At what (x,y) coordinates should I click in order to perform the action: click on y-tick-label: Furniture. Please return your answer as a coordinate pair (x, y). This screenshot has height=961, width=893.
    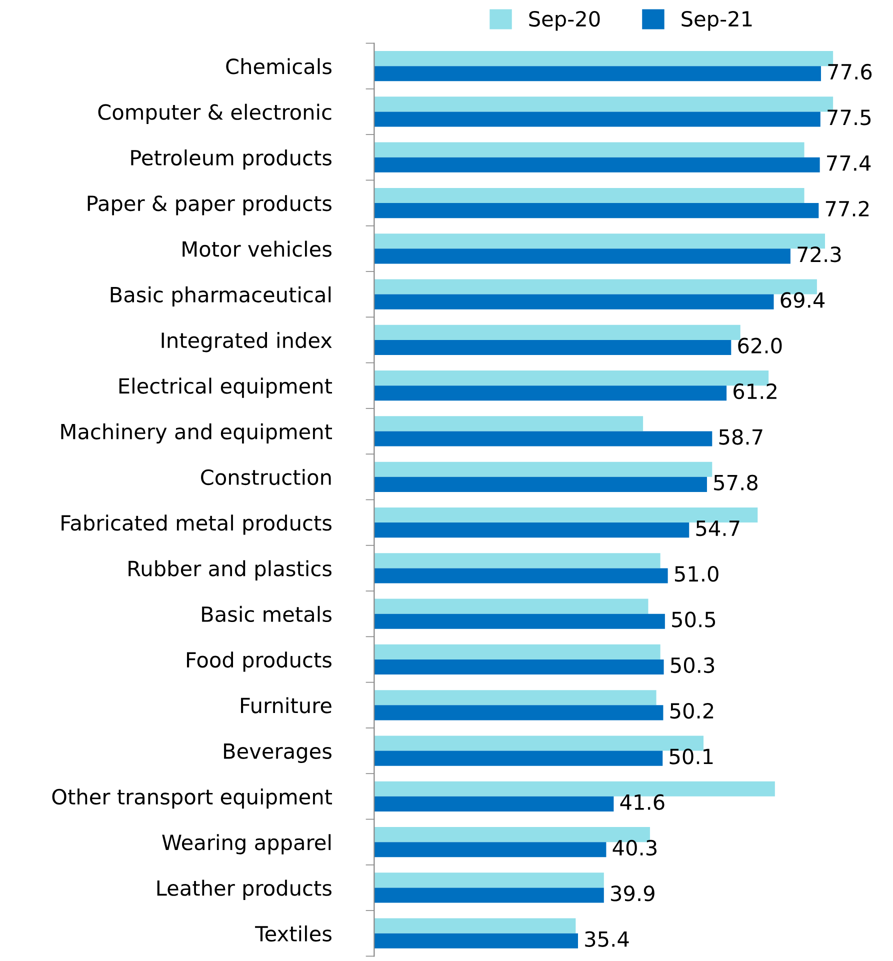
    Looking at the image, I should click on (286, 705).